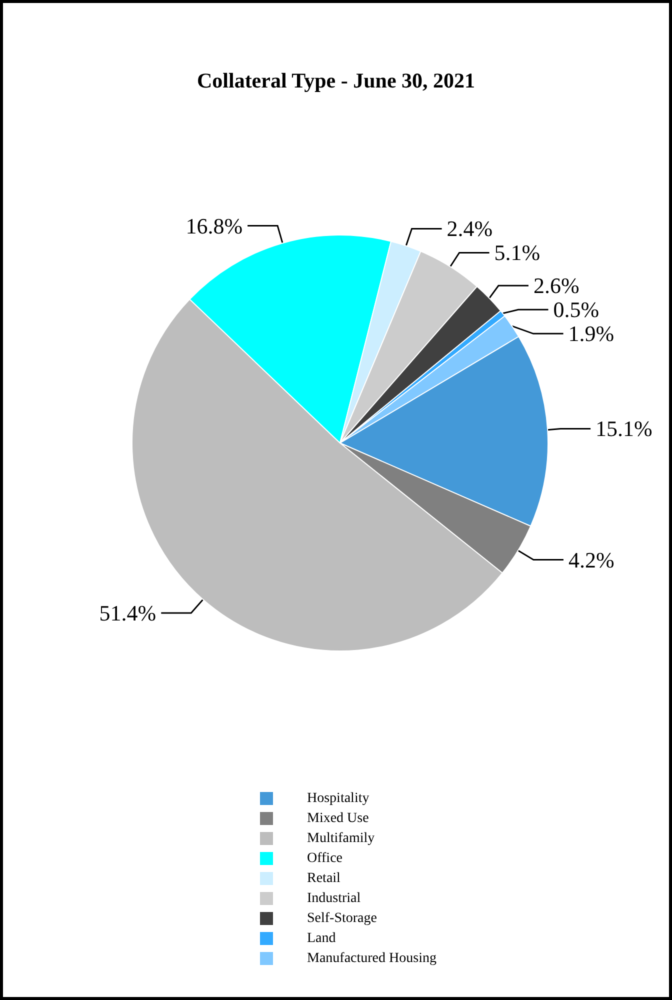 This screenshot has width=672, height=1000. What do you see at coordinates (336, 80) in the screenshot?
I see `chart-title: Collateral Type - June 30, 2021` at bounding box center [336, 80].